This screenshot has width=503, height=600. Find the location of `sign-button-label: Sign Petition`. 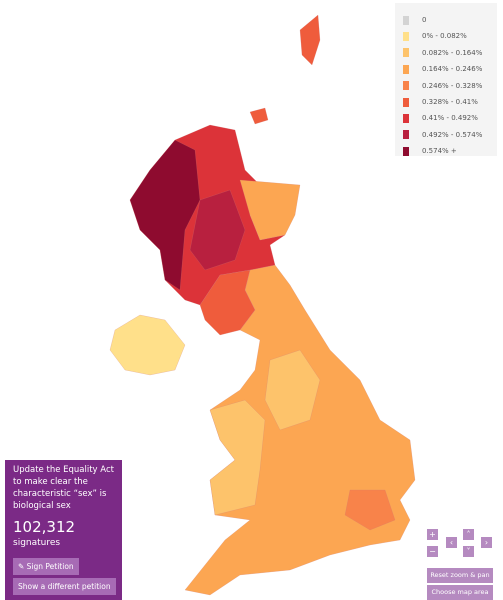

sign-button-label: Sign Petition is located at coordinates (50, 566).